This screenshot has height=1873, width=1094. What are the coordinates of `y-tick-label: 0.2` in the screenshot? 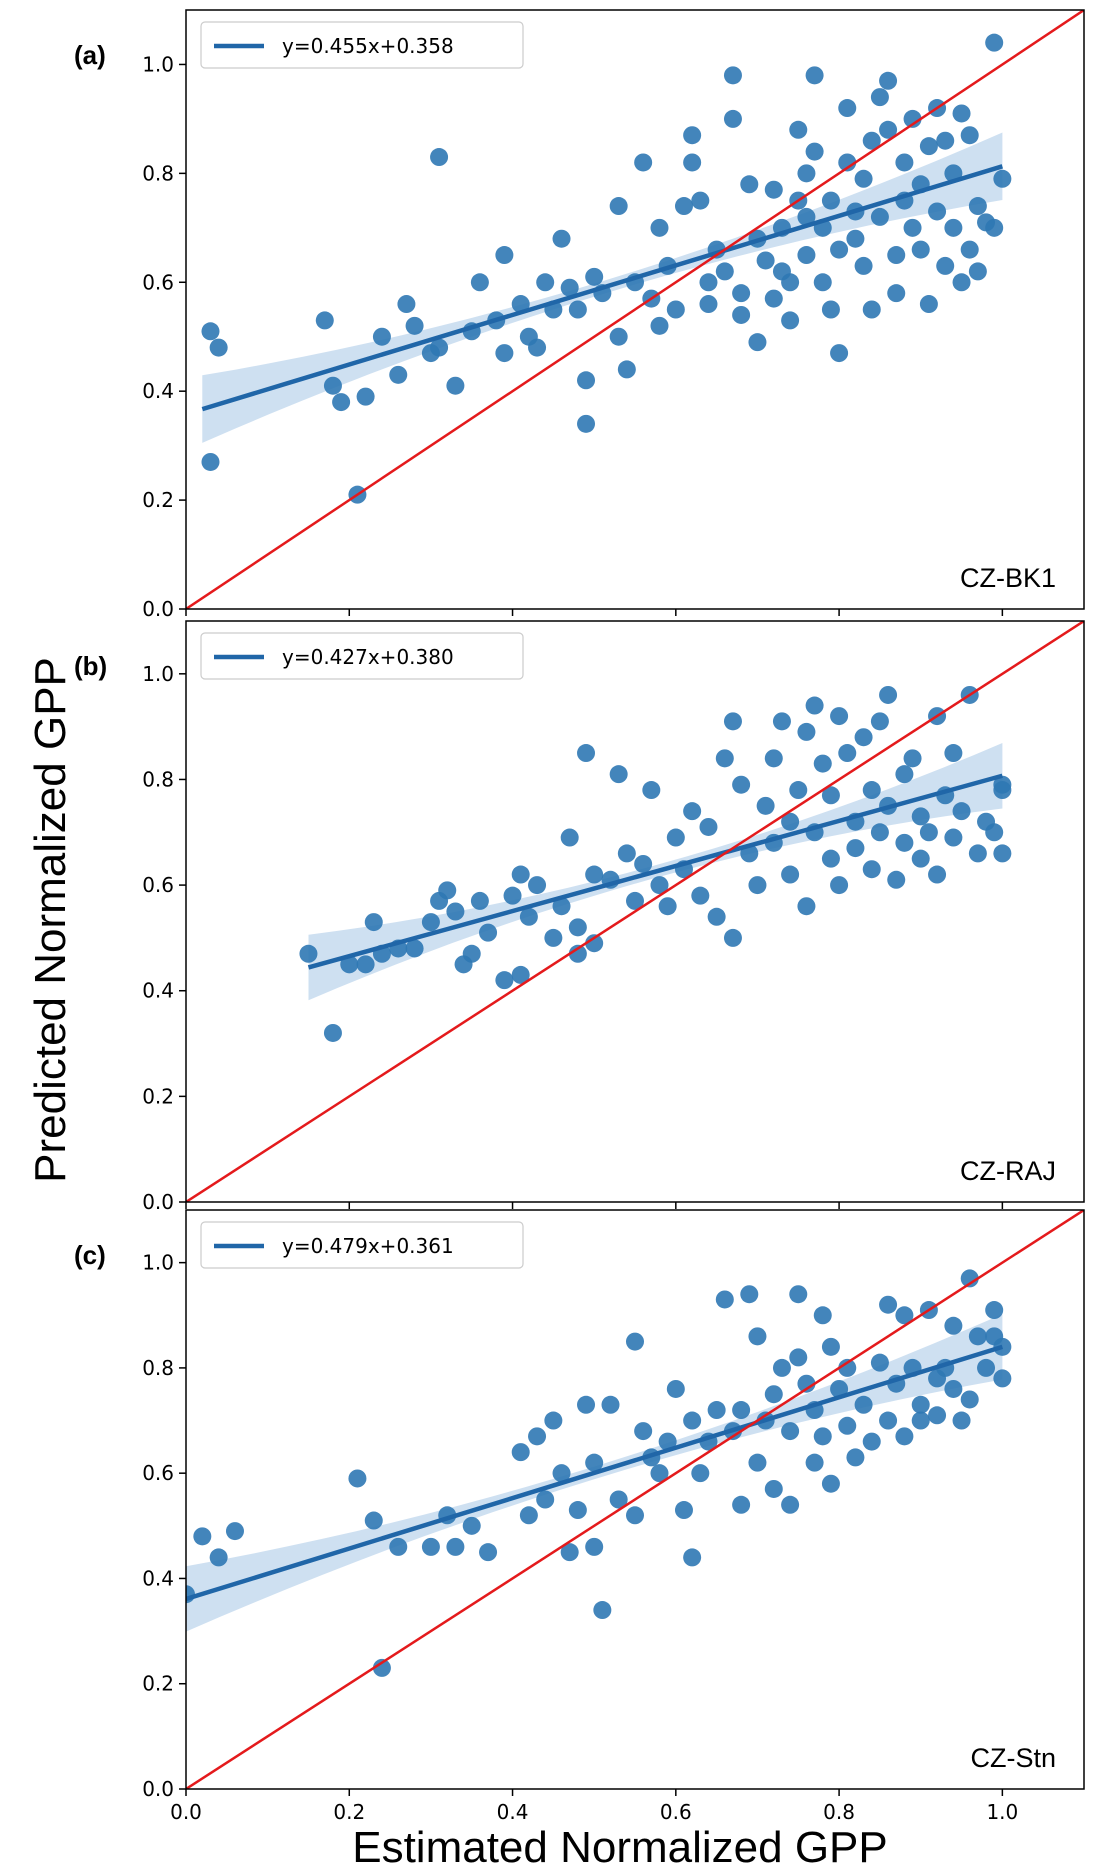 It's located at (158, 1096).